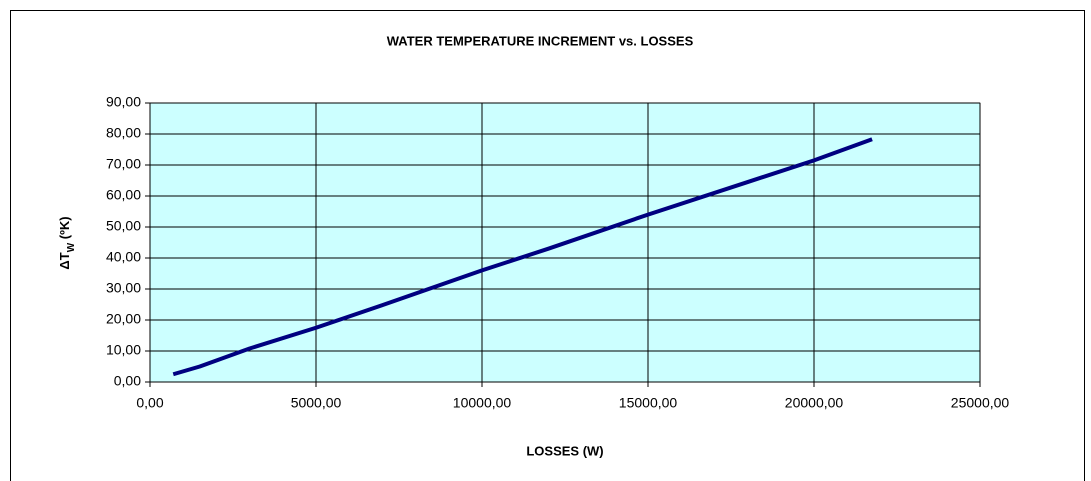  I want to click on y-tick-label: 80,00, so click(123, 133).